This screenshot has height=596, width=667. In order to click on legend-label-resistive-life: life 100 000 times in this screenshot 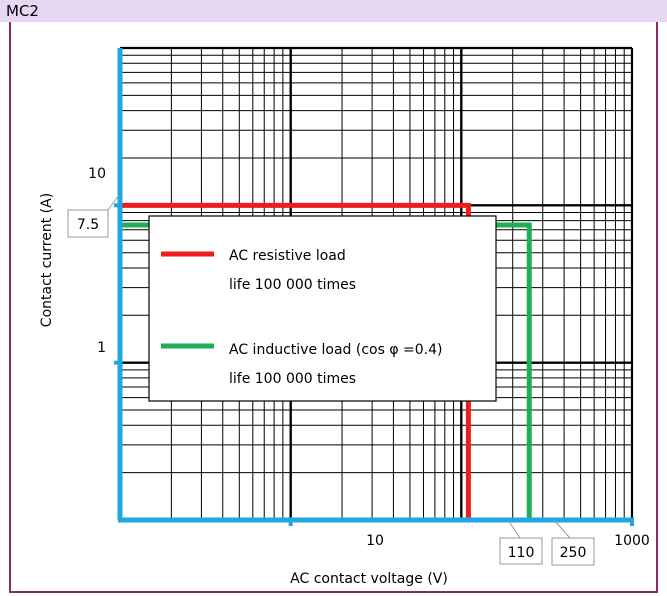, I will do `click(292, 285)`.